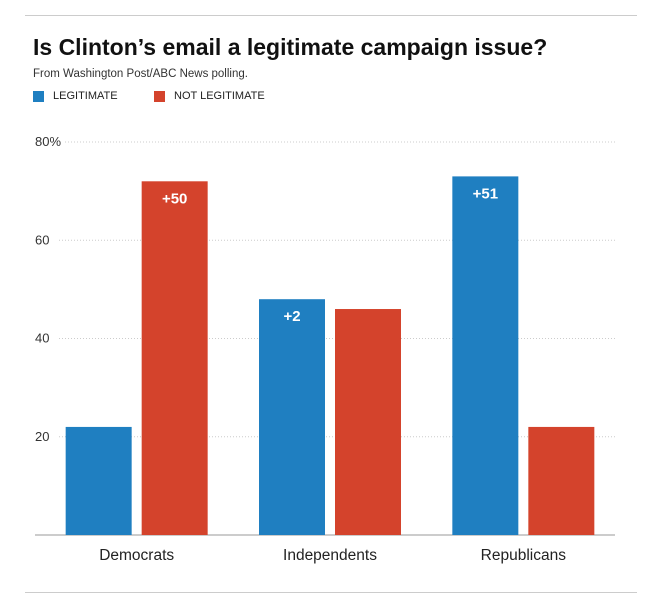  I want to click on top-rule, so click(331, 15).